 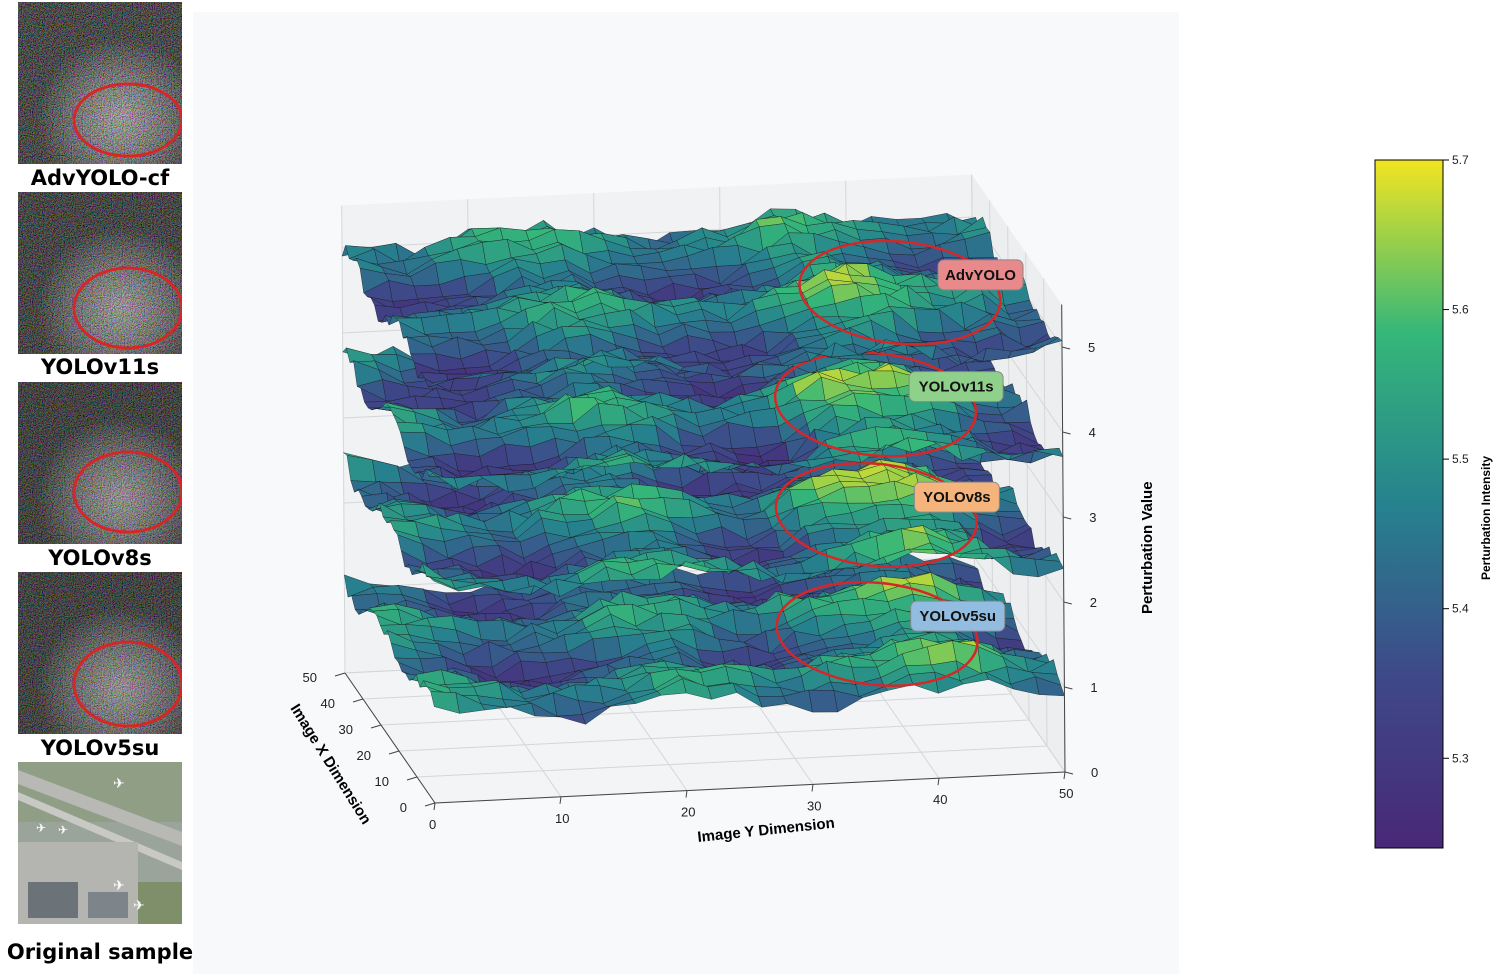 I want to click on z-axis-label: Perturbation Value, so click(x=1147, y=547).